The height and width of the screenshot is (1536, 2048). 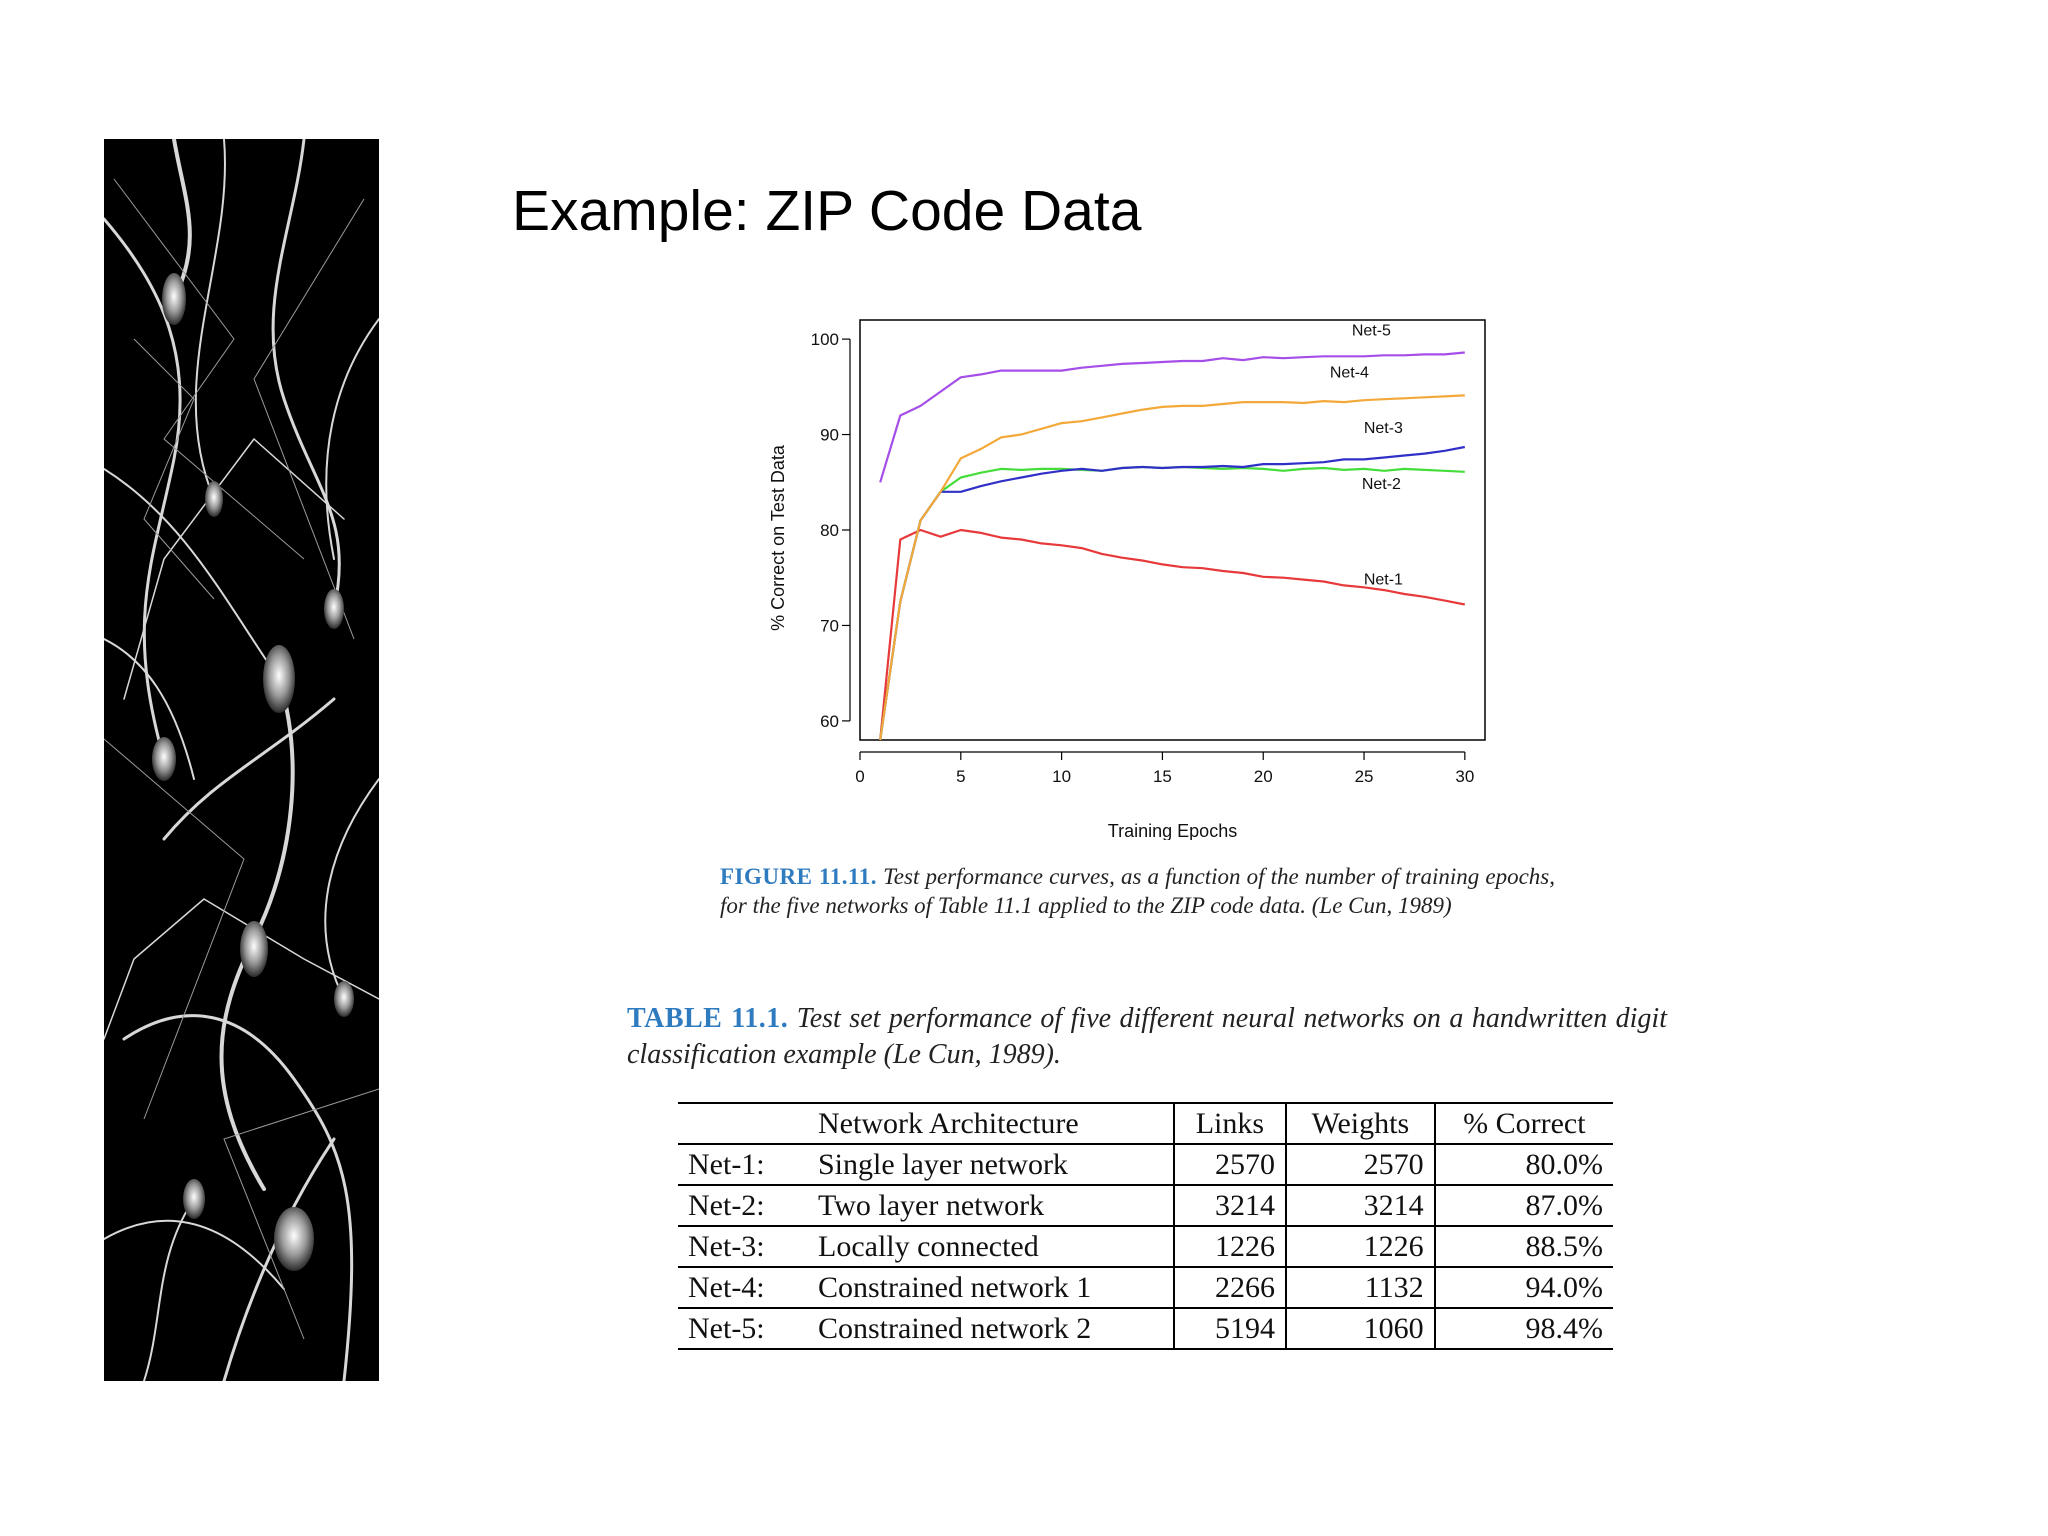 I want to click on cell-links: 5194, so click(x=1229, y=1328).